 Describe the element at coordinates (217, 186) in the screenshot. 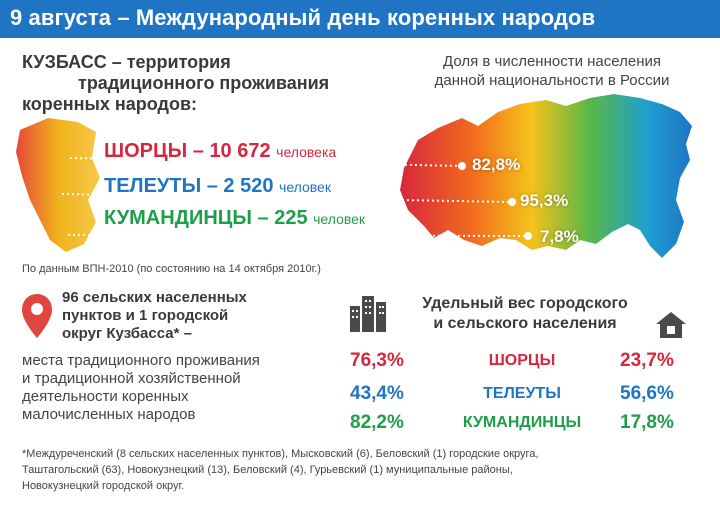

I see `people-teleuty: ТЕЛЕУТЫ – 2 520 человек` at that location.